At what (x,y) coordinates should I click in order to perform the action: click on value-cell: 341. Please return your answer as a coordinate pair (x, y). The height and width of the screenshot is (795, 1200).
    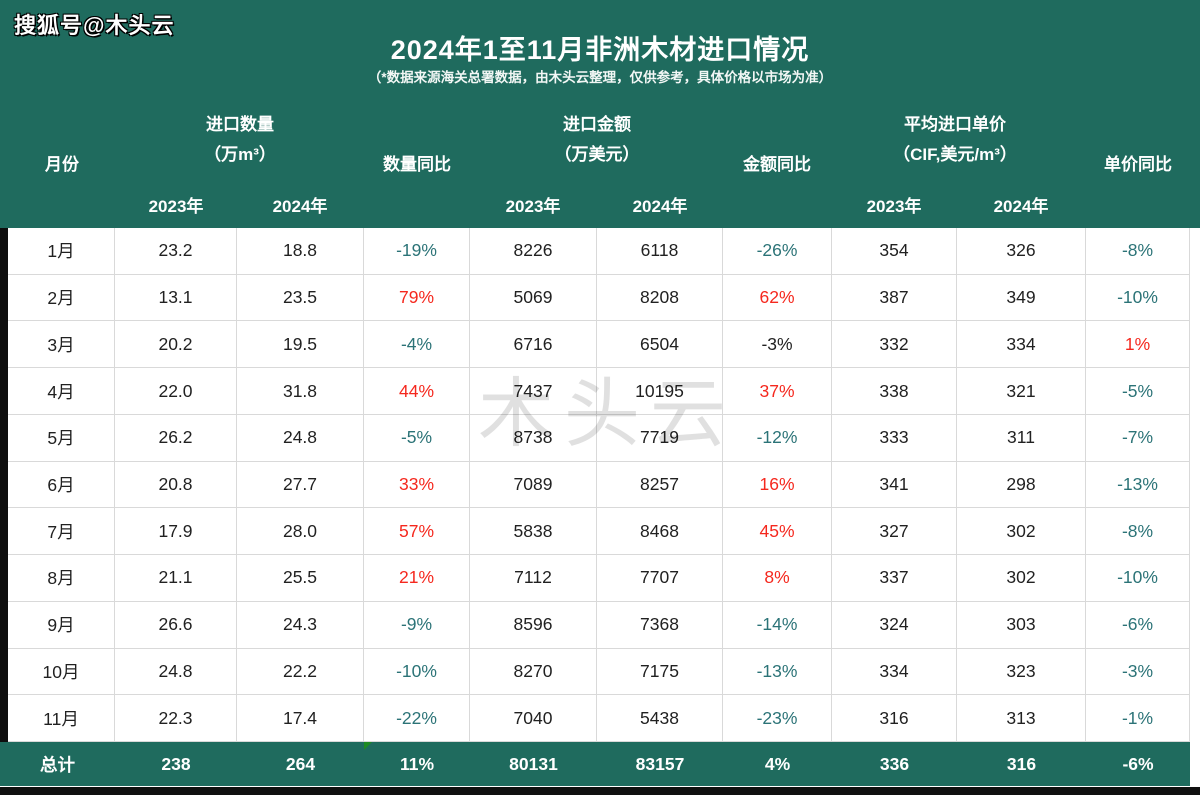
    Looking at the image, I should click on (894, 484).